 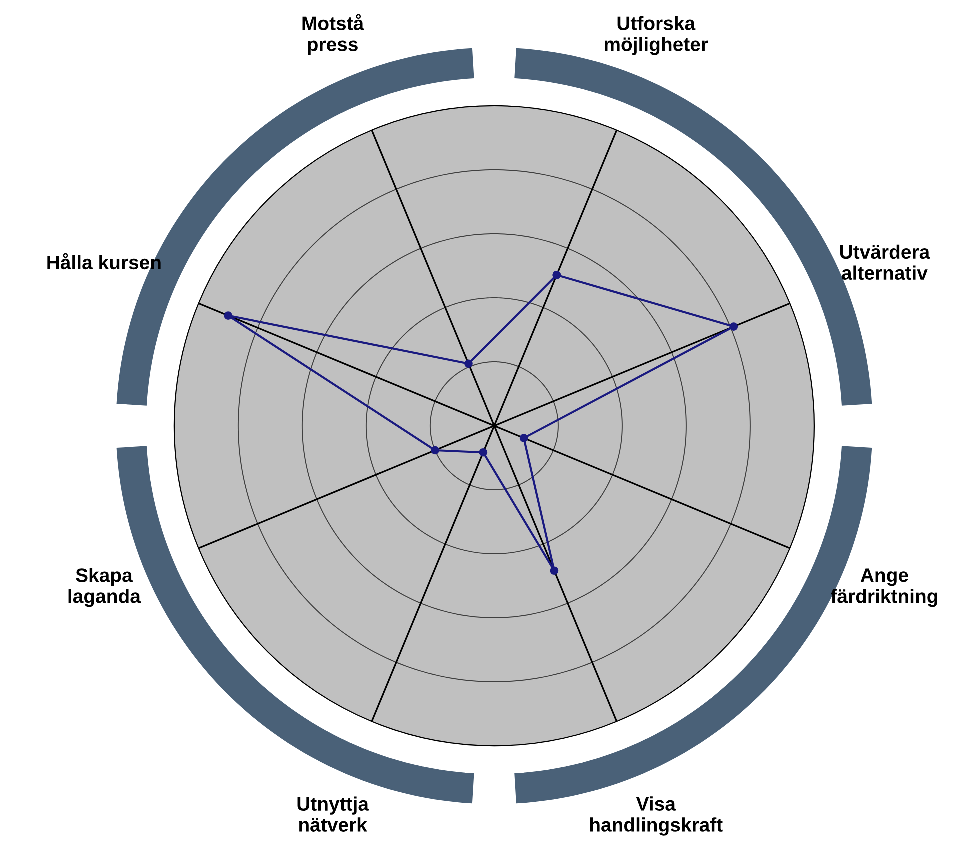 What do you see at coordinates (884, 588) in the screenshot?
I see `spoke-label: Ange färdriktning` at bounding box center [884, 588].